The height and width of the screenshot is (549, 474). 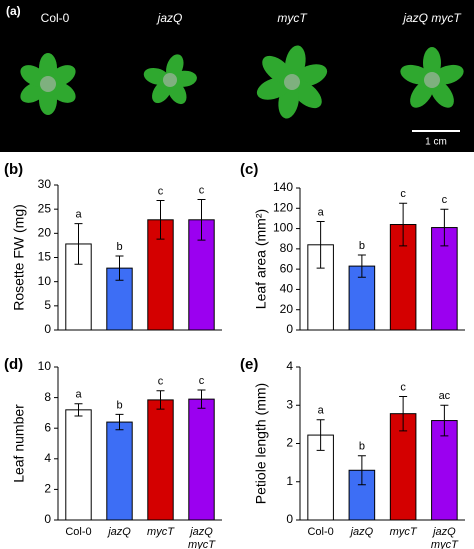 What do you see at coordinates (436, 142) in the screenshot?
I see `scale-label: 1 cm` at bounding box center [436, 142].